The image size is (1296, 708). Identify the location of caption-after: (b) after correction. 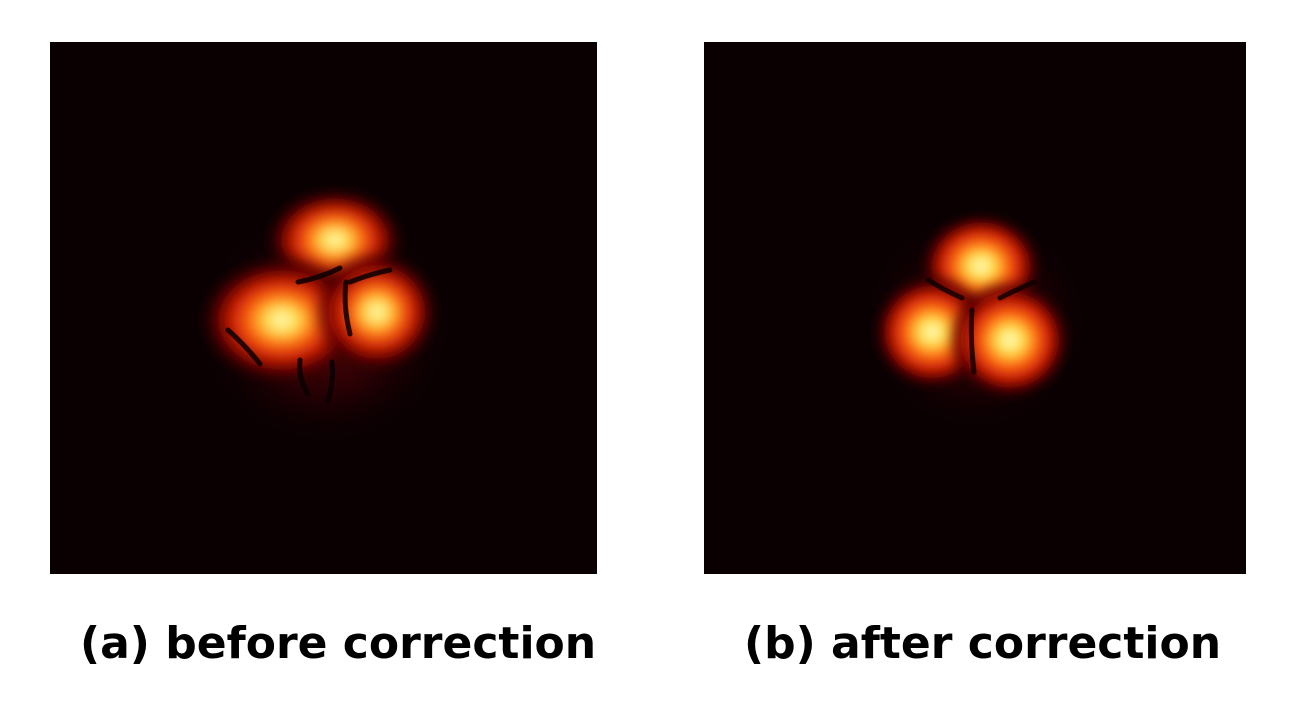
(983, 643).